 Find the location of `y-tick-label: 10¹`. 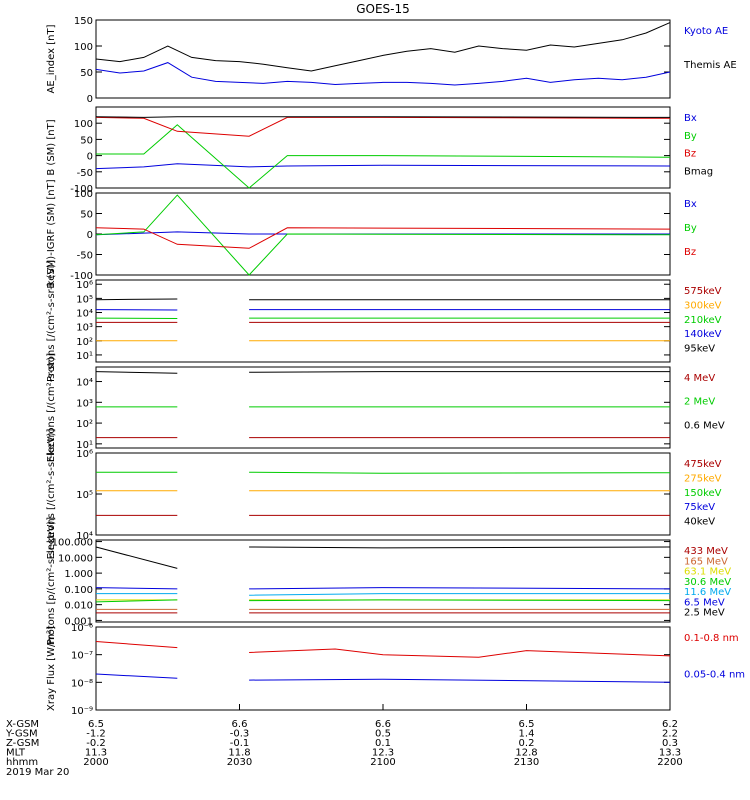

y-tick-label: 10¹ is located at coordinates (84, 356).